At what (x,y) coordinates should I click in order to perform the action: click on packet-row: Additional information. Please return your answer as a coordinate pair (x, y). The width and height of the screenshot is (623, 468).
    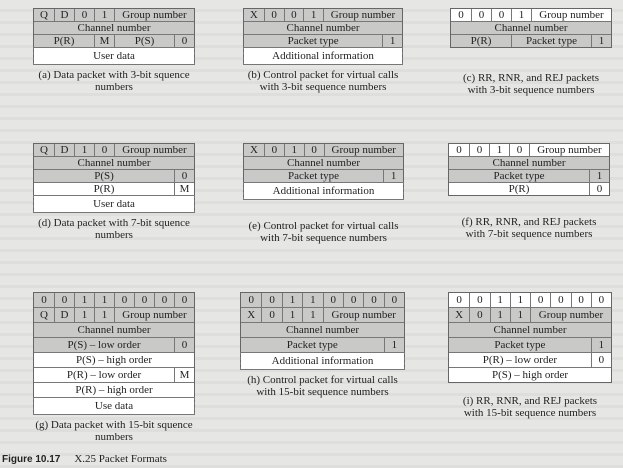
    Looking at the image, I should click on (323, 191).